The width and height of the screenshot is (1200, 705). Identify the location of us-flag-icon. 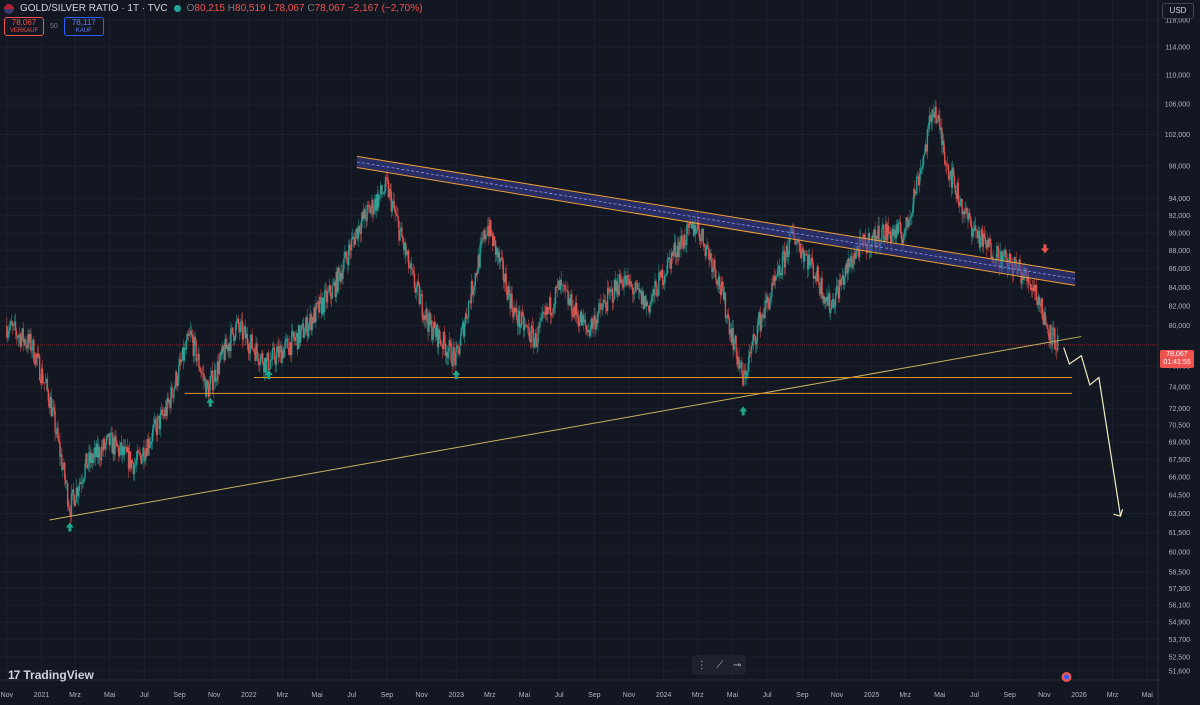
(9, 8).